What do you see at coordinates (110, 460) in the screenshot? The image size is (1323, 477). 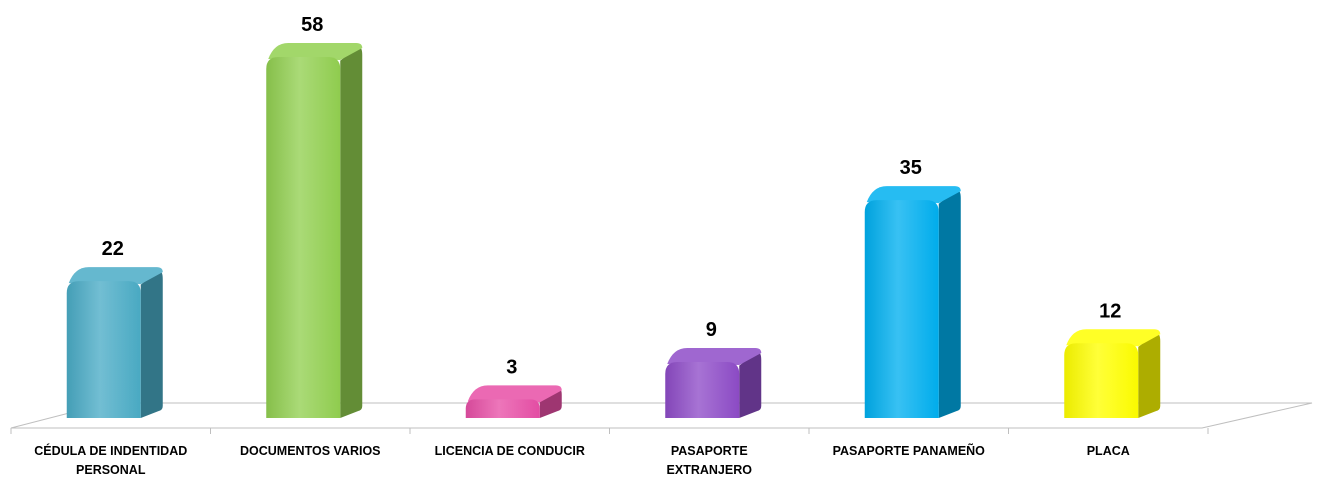 I see `category-label: CÉDULA DE INDENTIDAD PERSONAL` at bounding box center [110, 460].